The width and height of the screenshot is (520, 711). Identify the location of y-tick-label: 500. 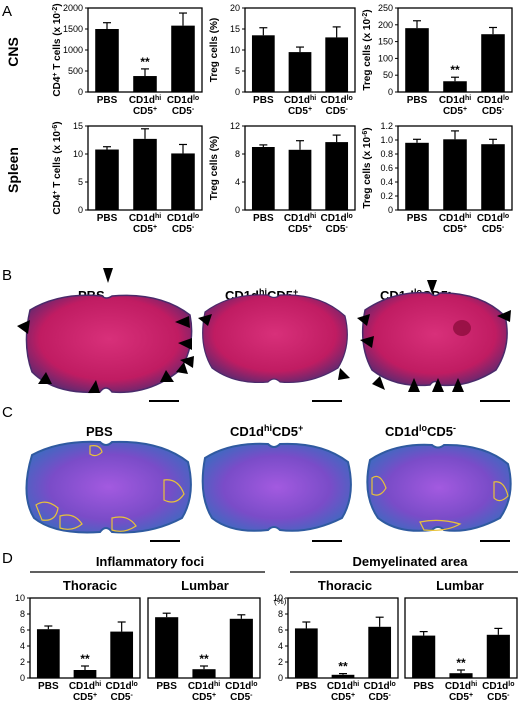
(75, 71).